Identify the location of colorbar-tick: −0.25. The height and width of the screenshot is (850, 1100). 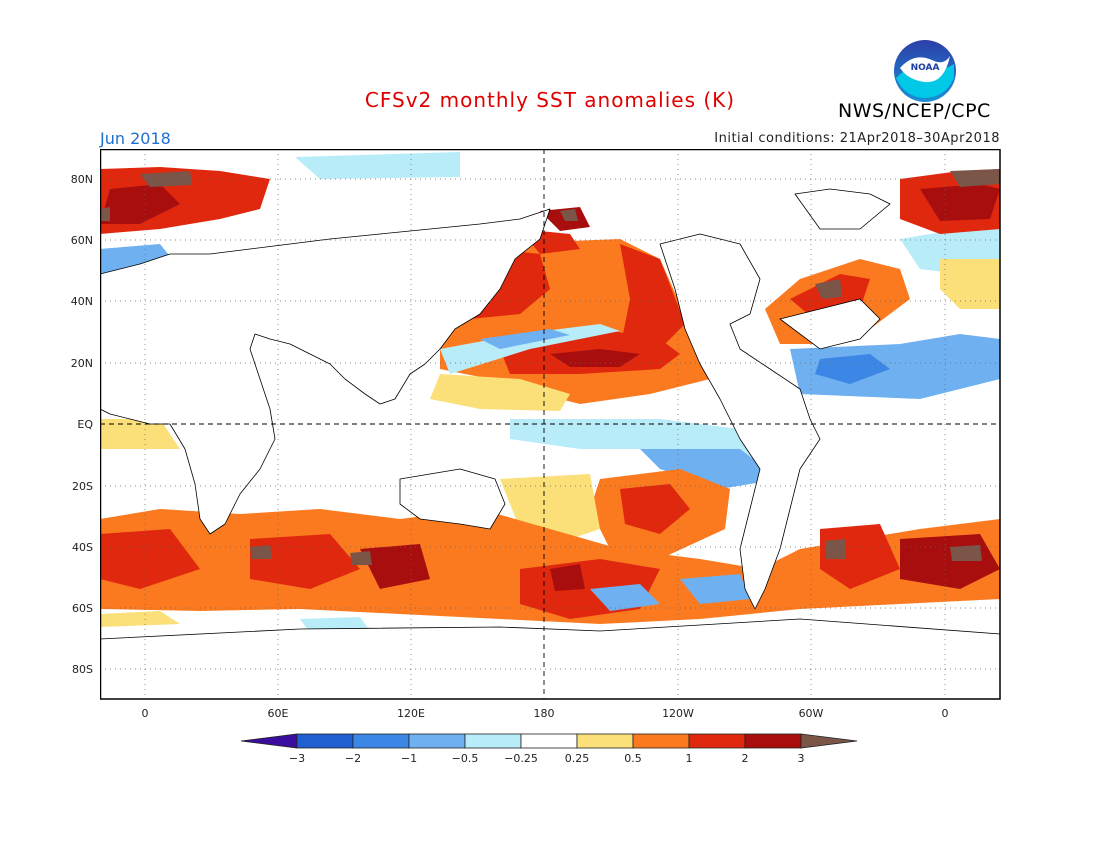
(521, 758).